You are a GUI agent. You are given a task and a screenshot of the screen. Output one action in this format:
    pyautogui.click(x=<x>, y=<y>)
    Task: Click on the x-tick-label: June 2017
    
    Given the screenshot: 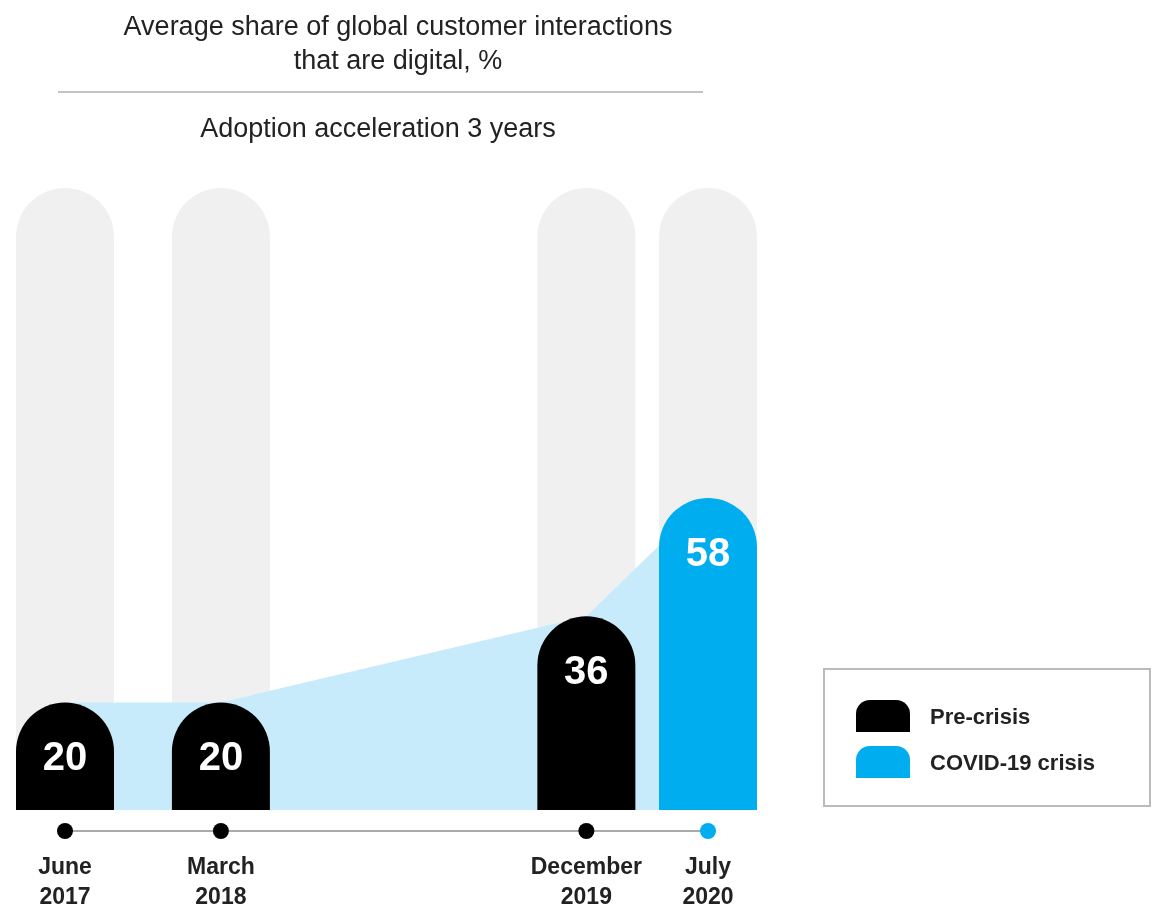 What is the action you would take?
    pyautogui.click(x=65, y=881)
    